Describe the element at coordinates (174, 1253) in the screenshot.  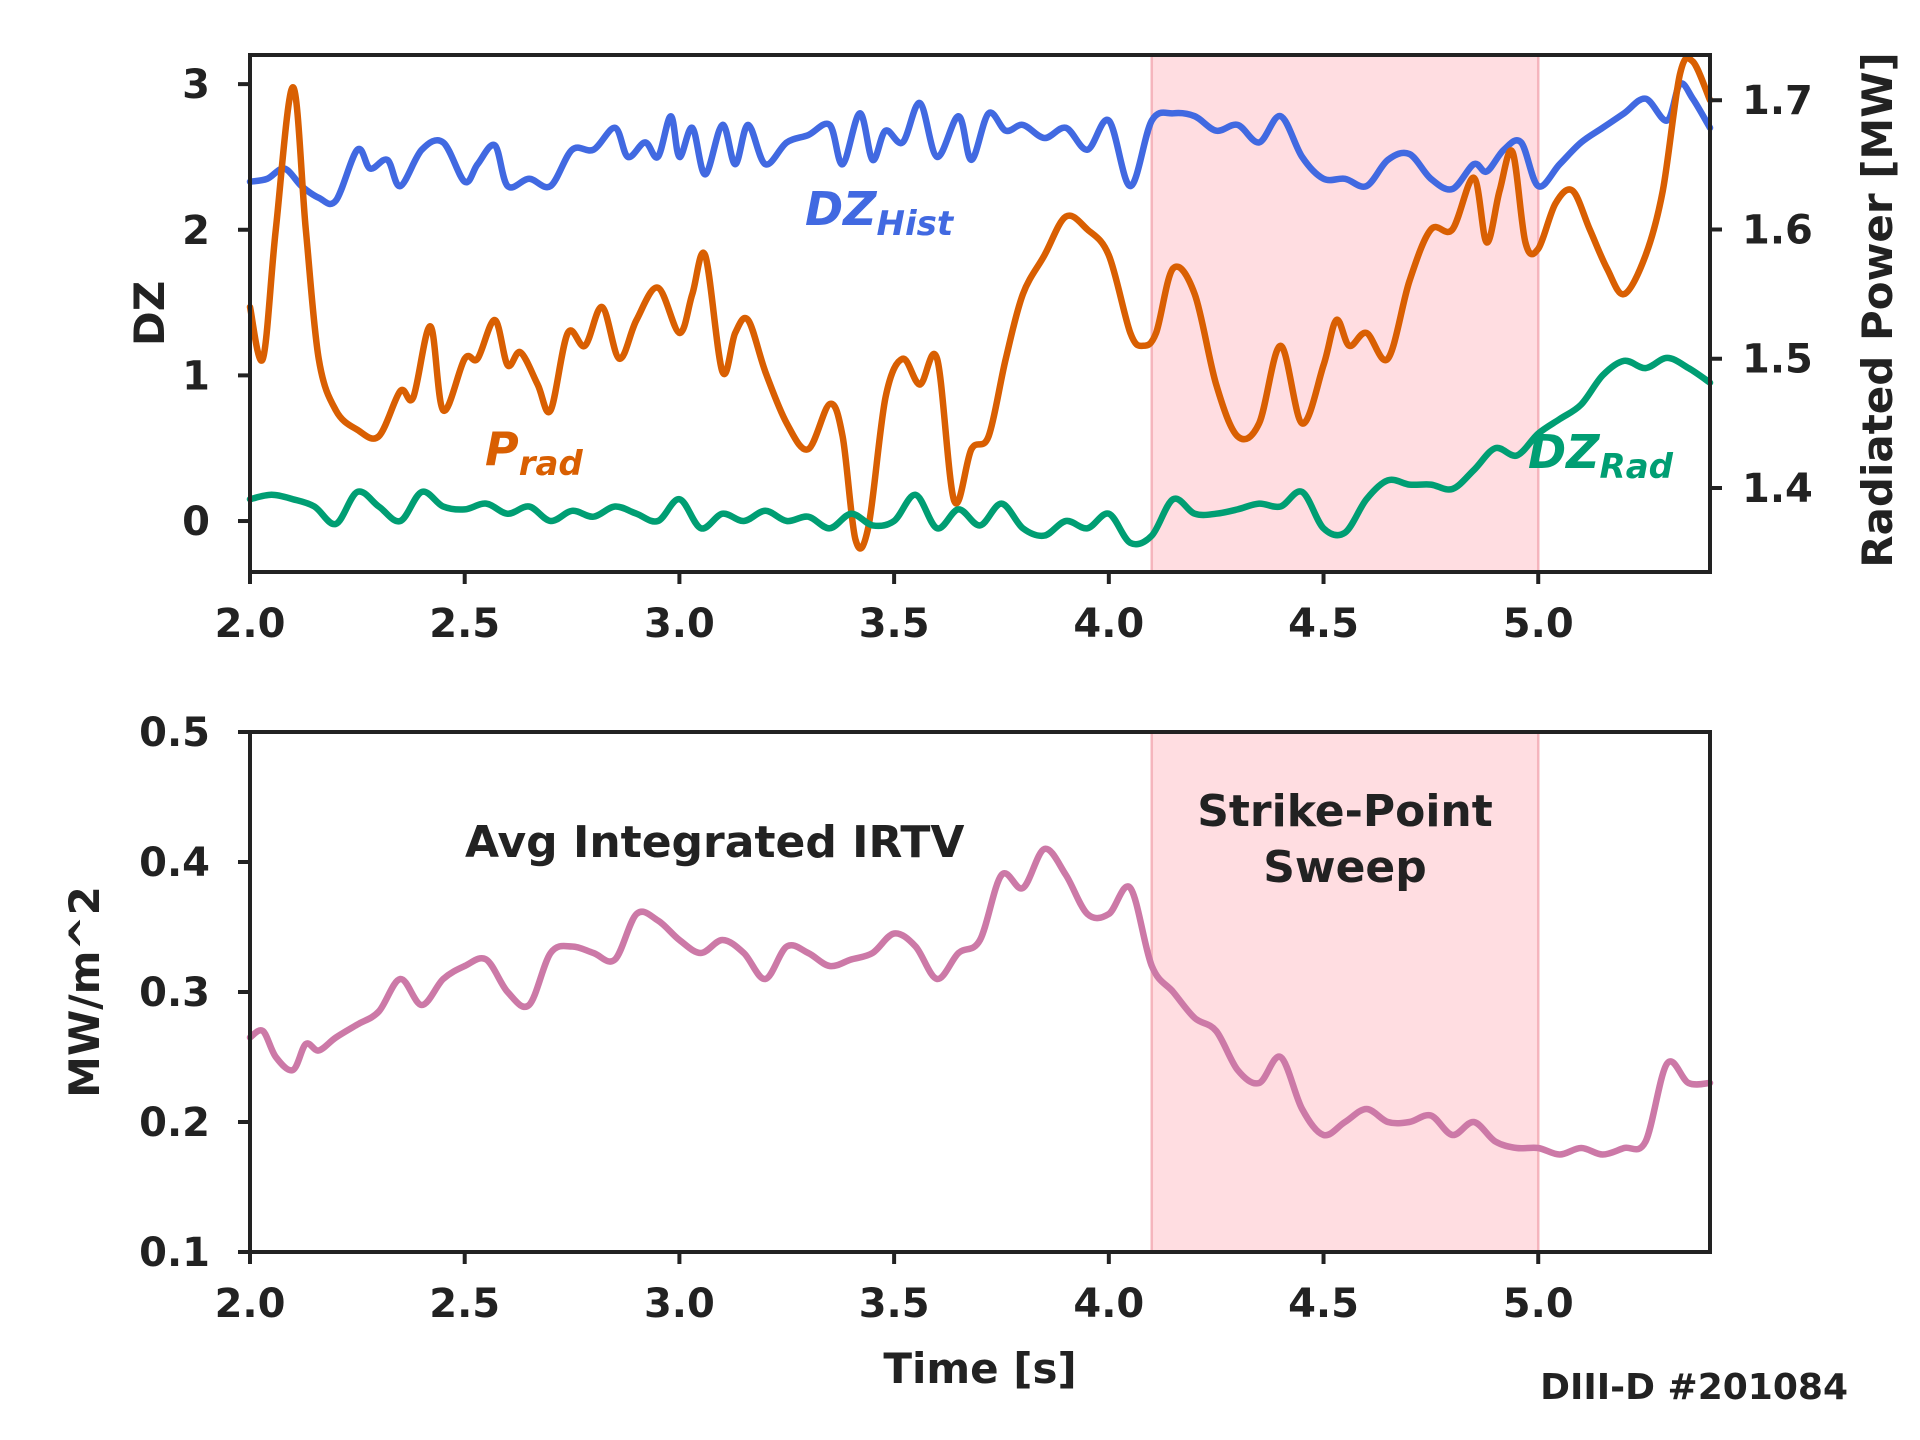
I see `y-tick-label: 0.1` at that location.